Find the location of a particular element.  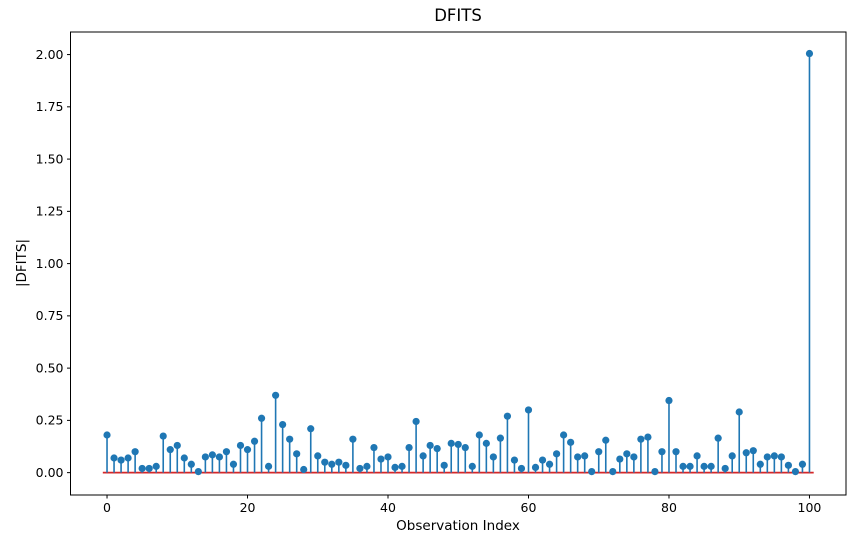

x-axis-label: Observation Index is located at coordinates (458, 526).